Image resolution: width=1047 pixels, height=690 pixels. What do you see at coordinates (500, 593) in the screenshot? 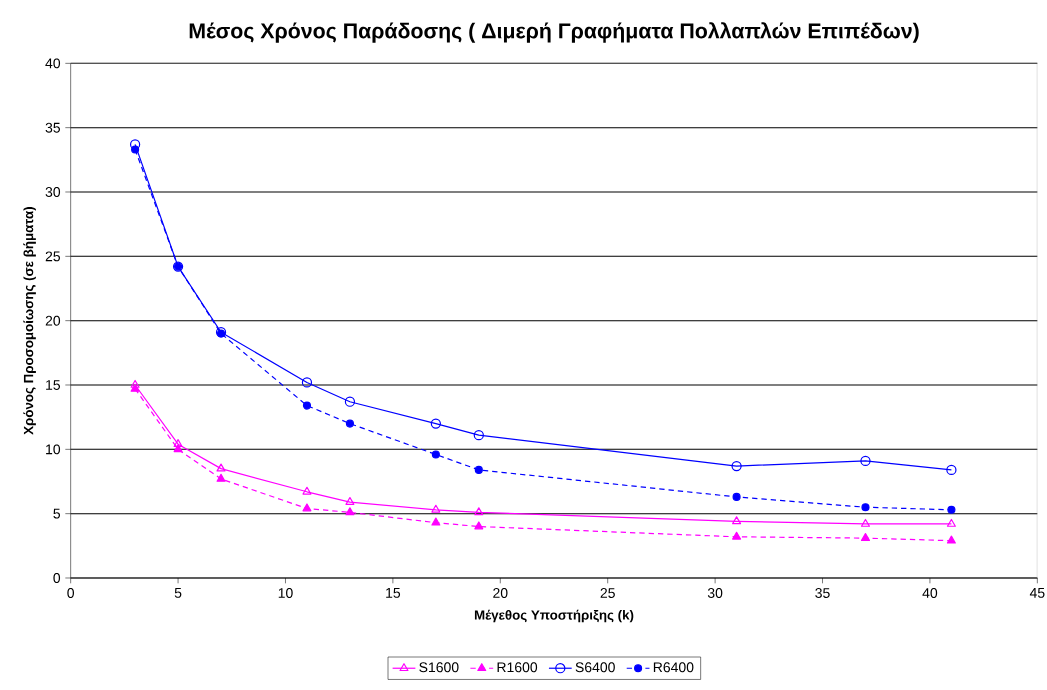
I see `x-tick-label: 20` at bounding box center [500, 593].